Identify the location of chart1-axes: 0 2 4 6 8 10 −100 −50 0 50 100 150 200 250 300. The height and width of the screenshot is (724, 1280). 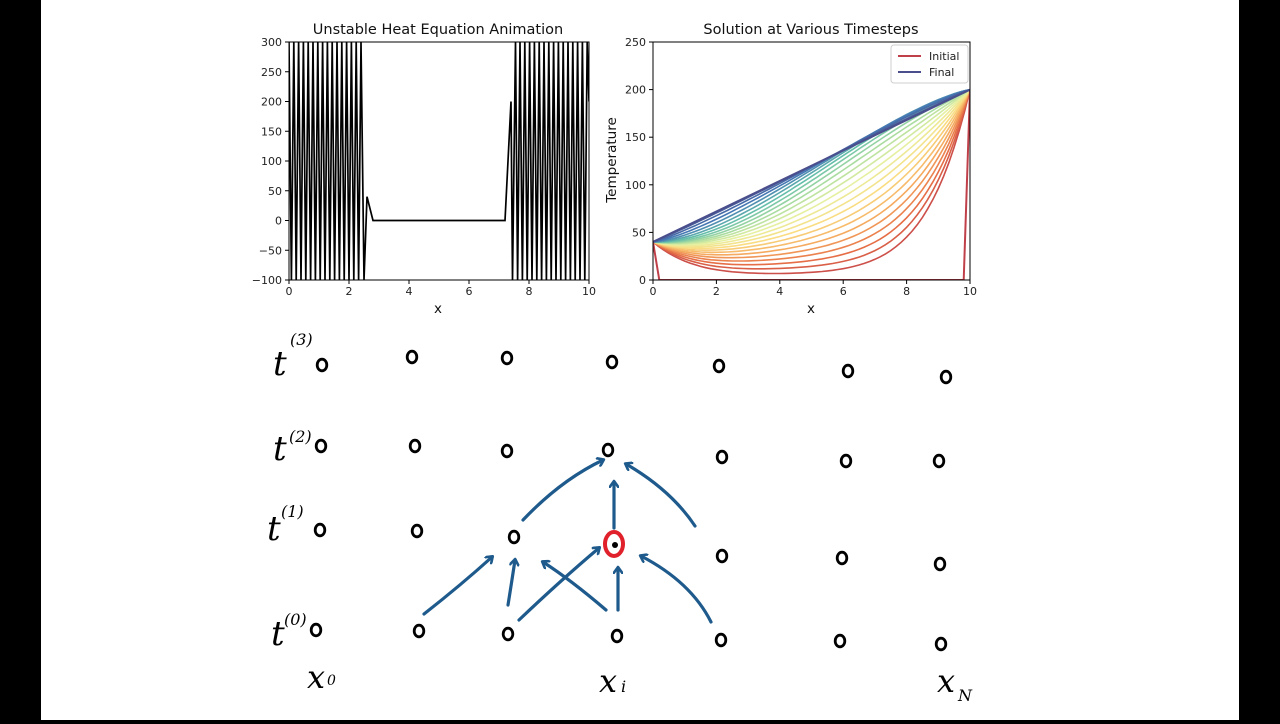
(424, 167).